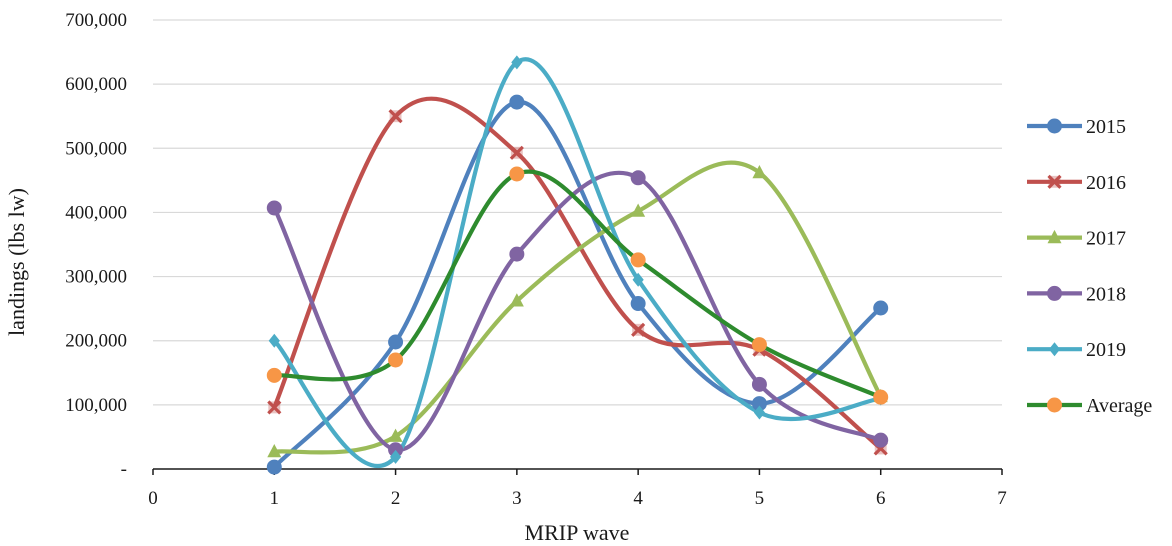 The image size is (1172, 546). Describe the element at coordinates (96, 405) in the screenshot. I see `y-tick-label: 100,000` at that location.